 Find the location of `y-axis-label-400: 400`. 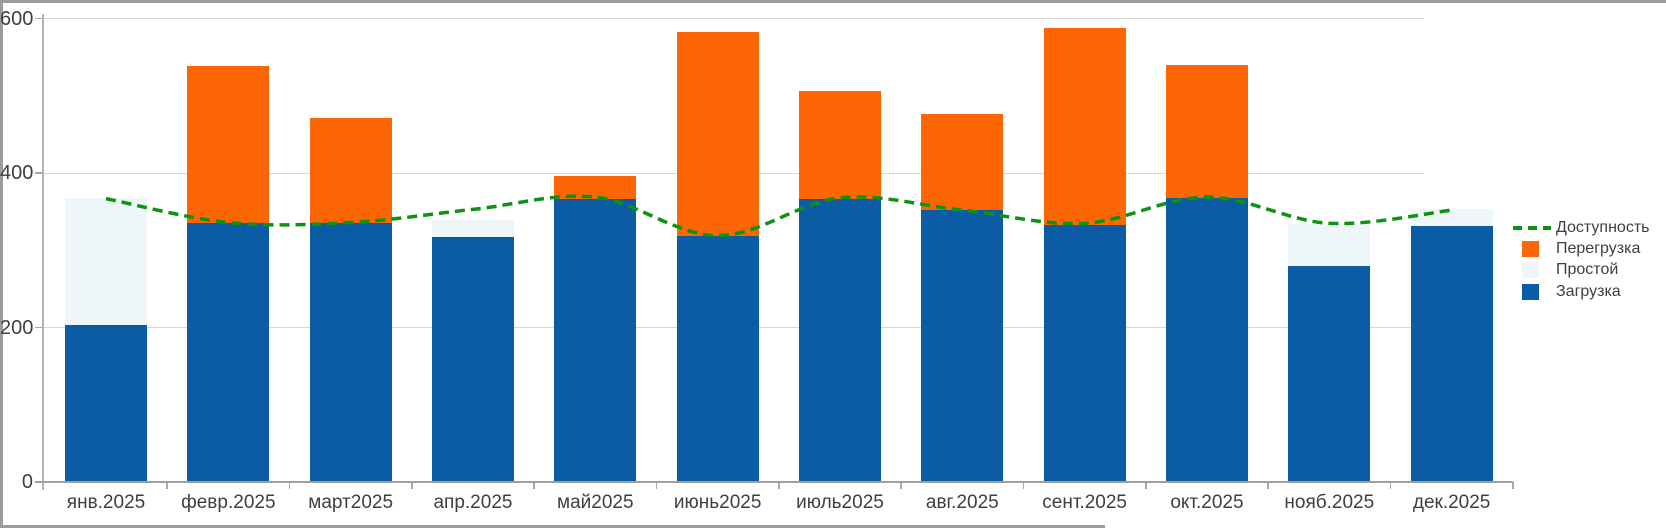

y-axis-label-400: 400 is located at coordinates (17, 173).